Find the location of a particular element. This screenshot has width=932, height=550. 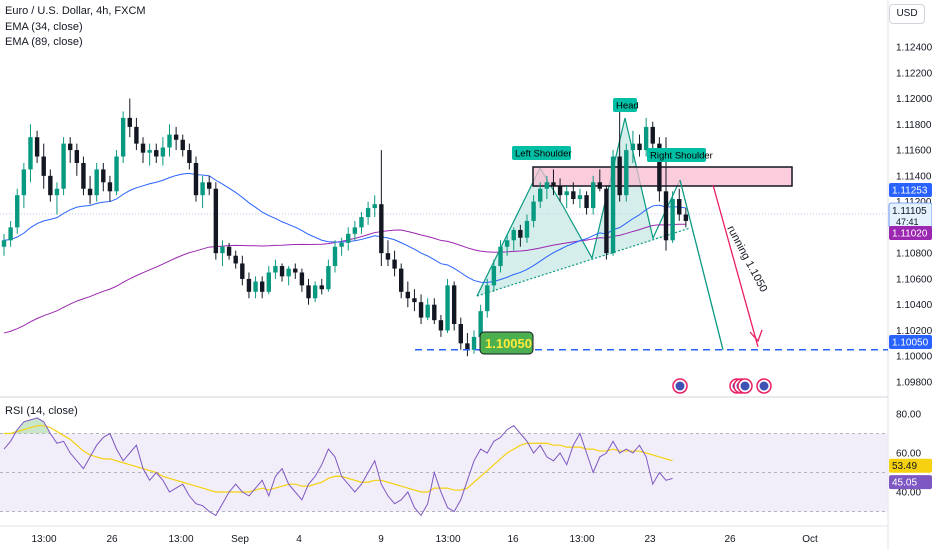

price-tick: 1.12200 is located at coordinates (914, 73).